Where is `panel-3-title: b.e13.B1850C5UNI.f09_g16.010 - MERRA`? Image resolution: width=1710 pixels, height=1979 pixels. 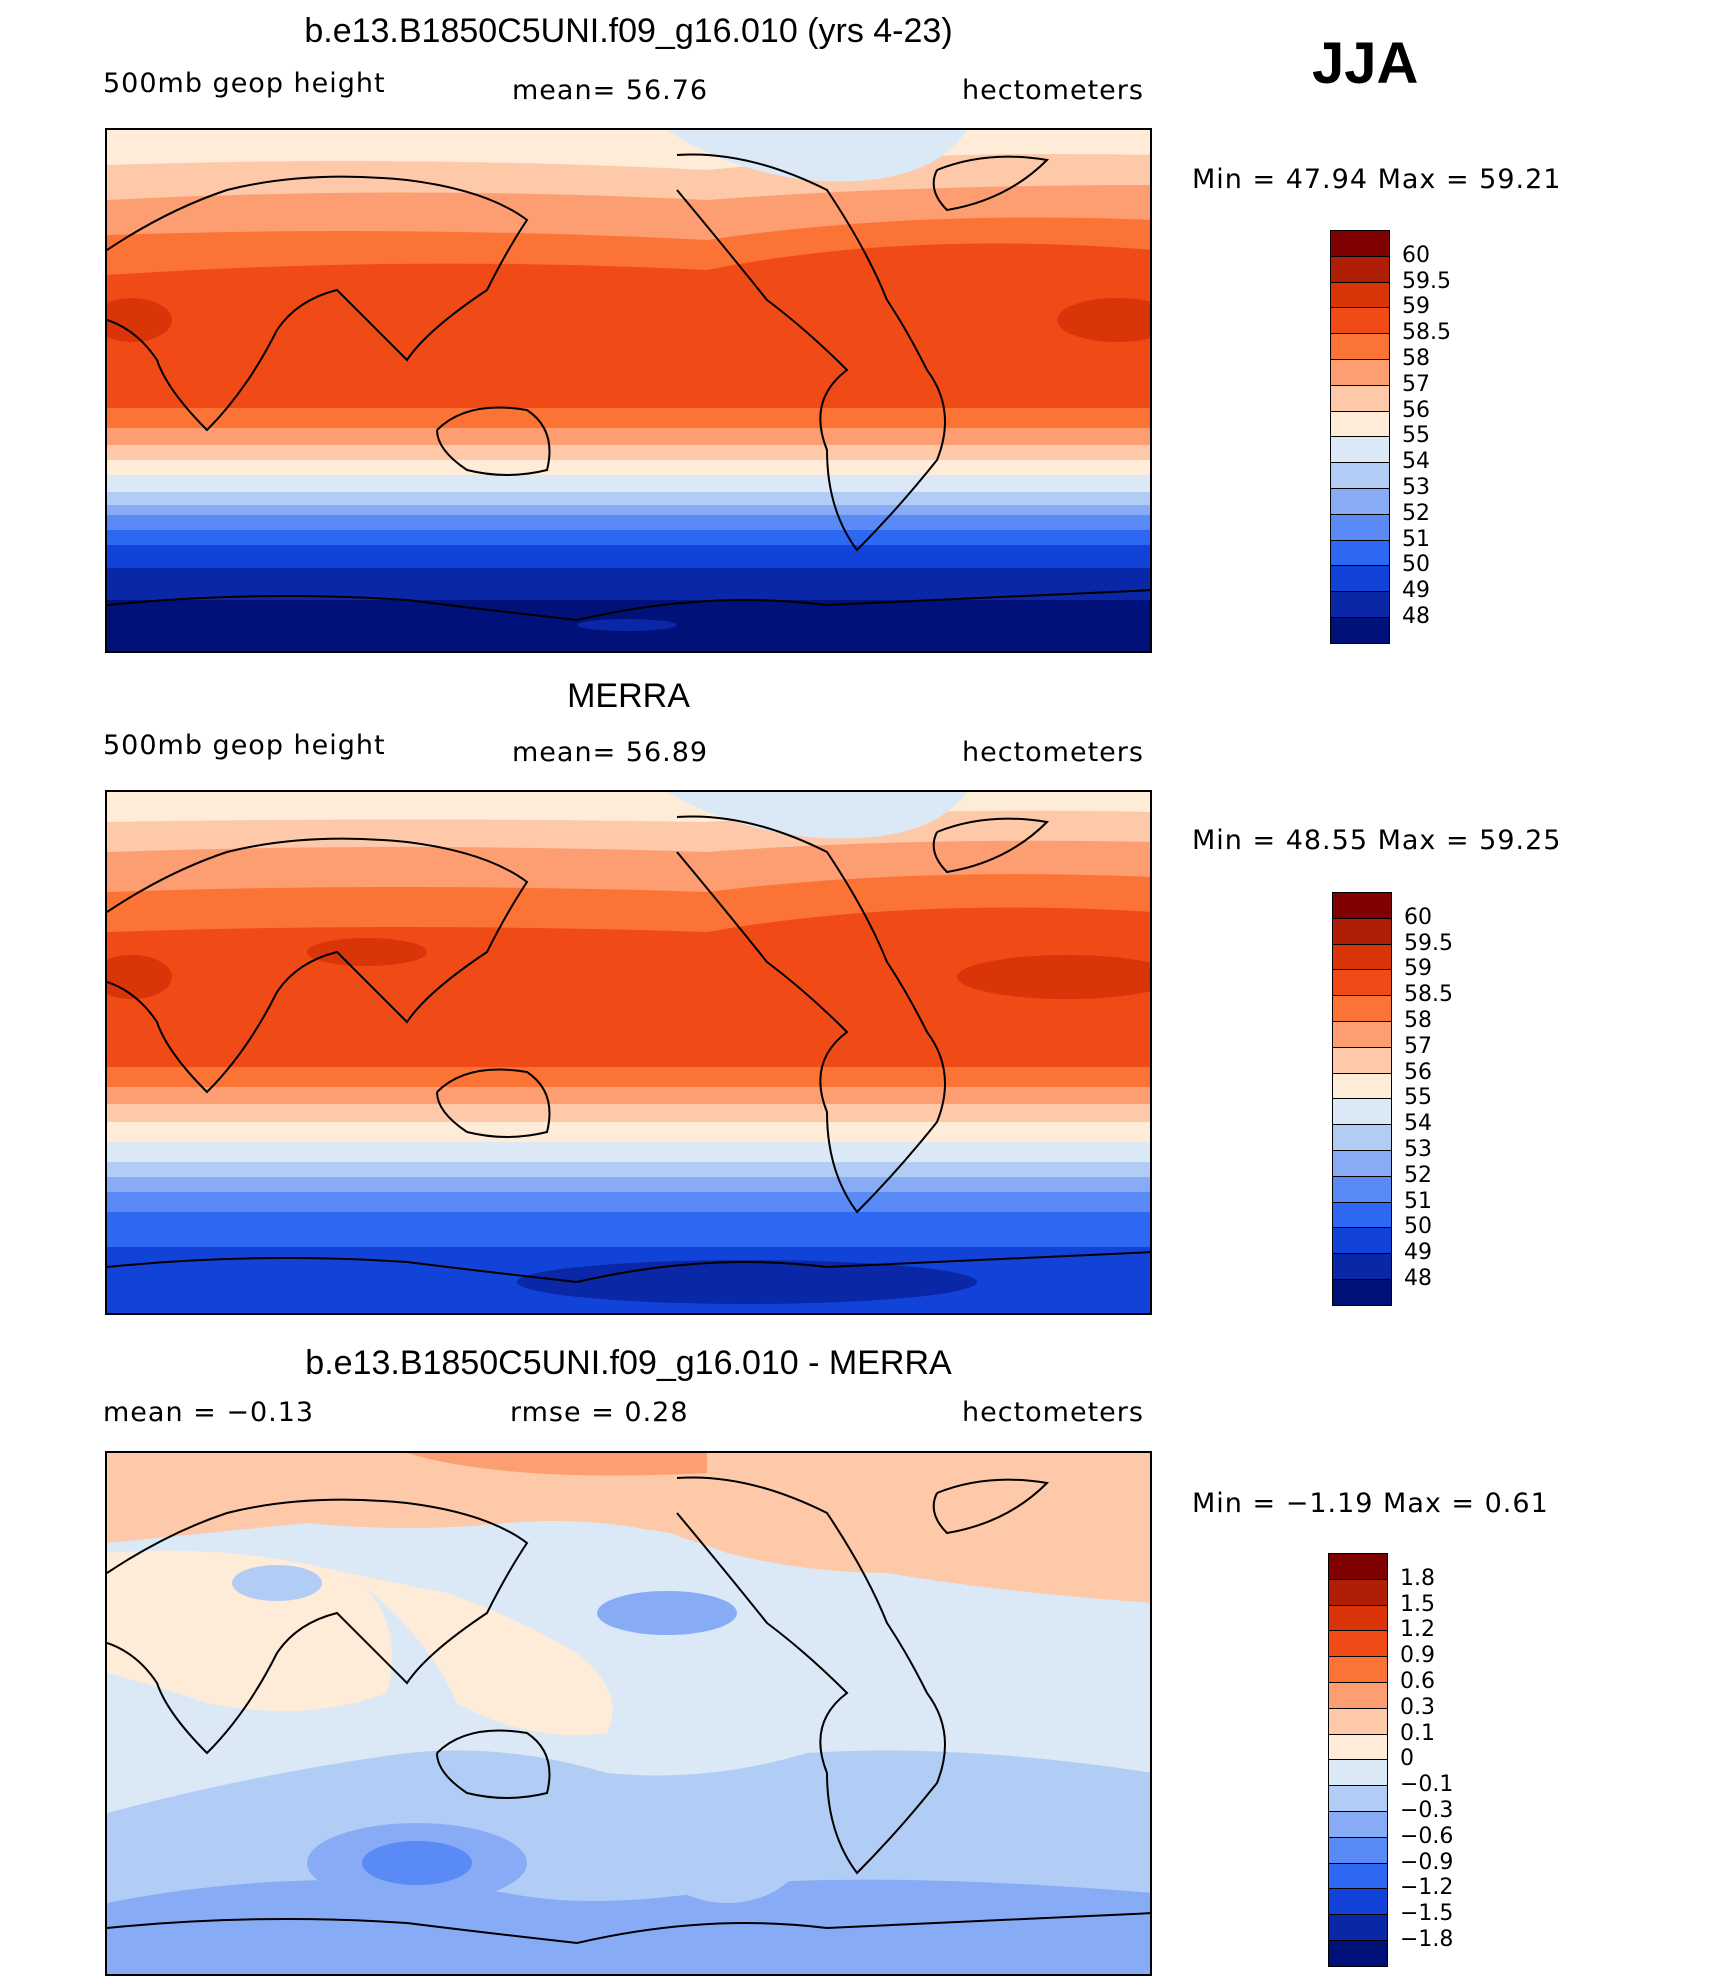 panel-3-title: b.e13.B1850C5UNI.f09_g16.010 - MERRA is located at coordinates (628, 1363).